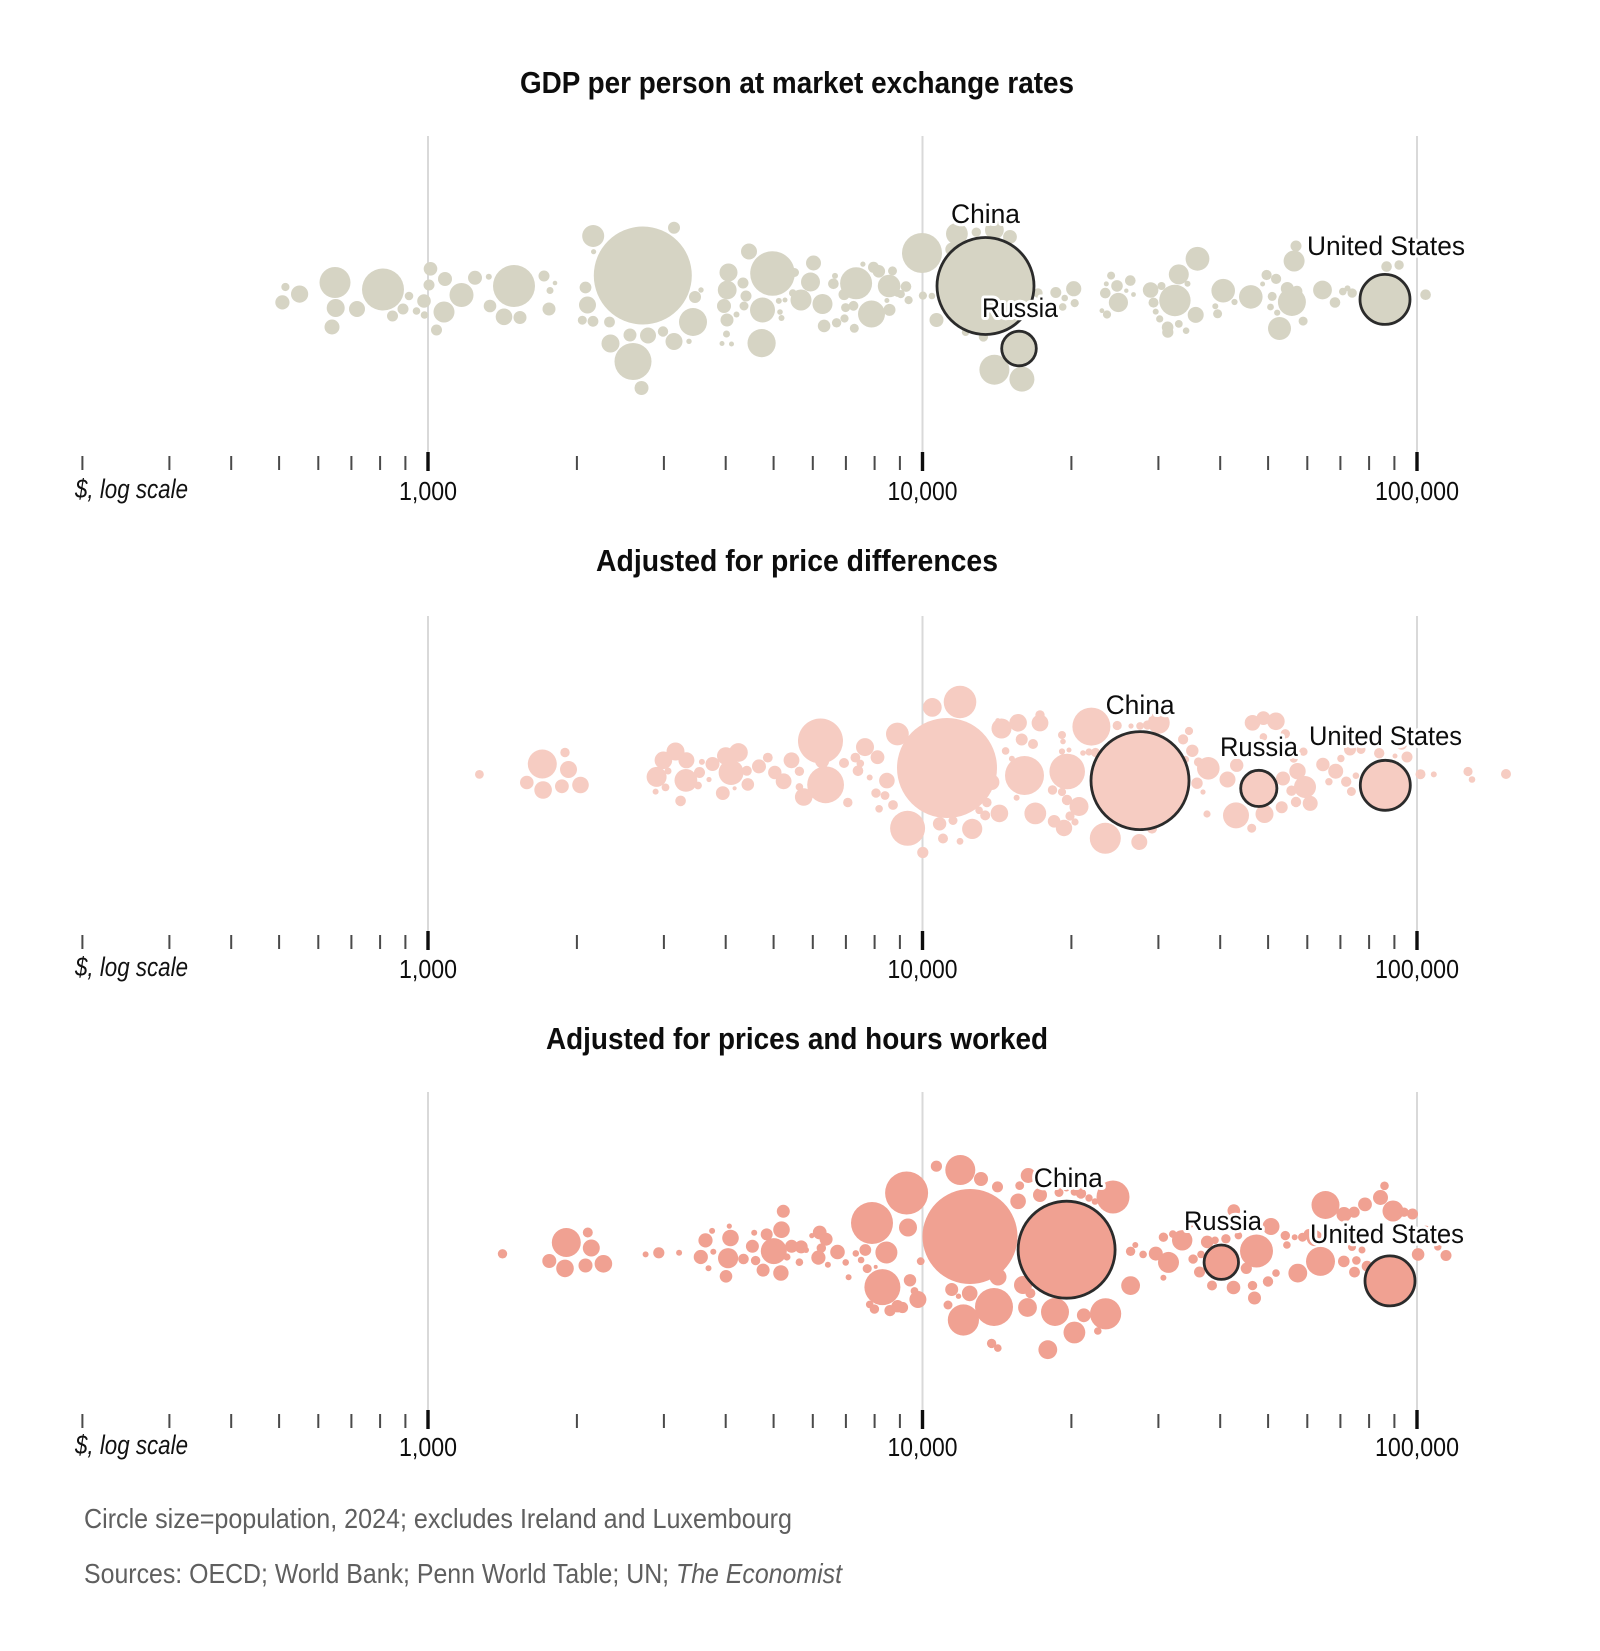 Image resolution: width=1600 pixels, height=1651 pixels. Describe the element at coordinates (797, 1038) in the screenshot. I see `svg-text:Adjusted for prices and hours: Adjusted for prices and hours worked` at that location.